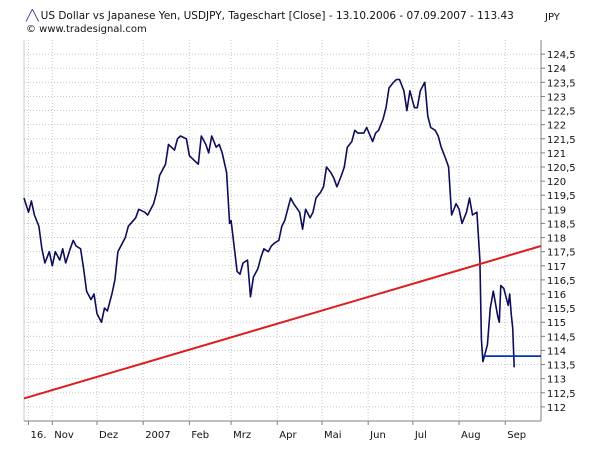 This screenshot has height=450, width=600. What do you see at coordinates (561, 366) in the screenshot?
I see `y-tick-label: 113,5` at bounding box center [561, 366].